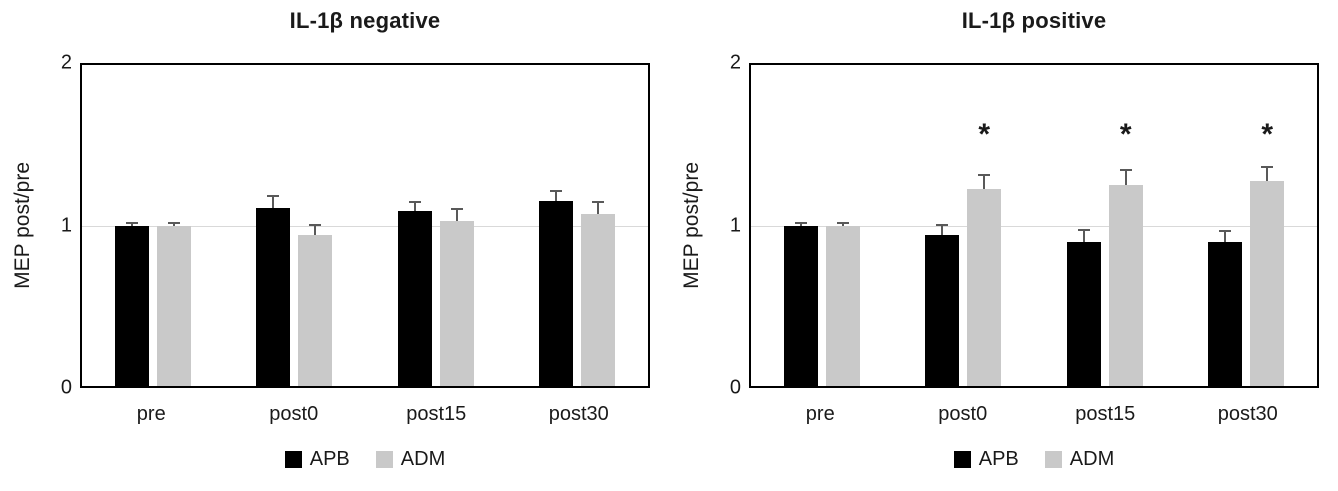 The width and height of the screenshot is (1338, 491). What do you see at coordinates (1125, 134) in the screenshot?
I see `significance-asterisk-post15: *` at bounding box center [1125, 134].